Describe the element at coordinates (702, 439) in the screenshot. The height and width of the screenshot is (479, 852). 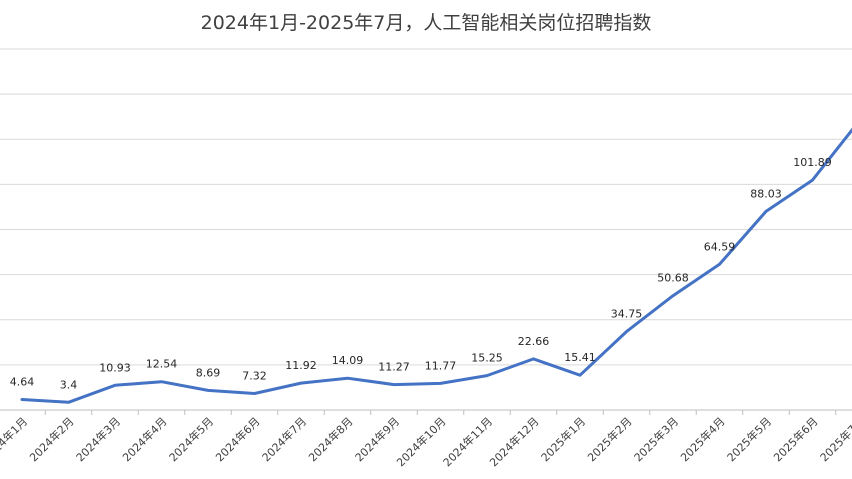
I see `x-tick-label: 2025年4月` at that location.